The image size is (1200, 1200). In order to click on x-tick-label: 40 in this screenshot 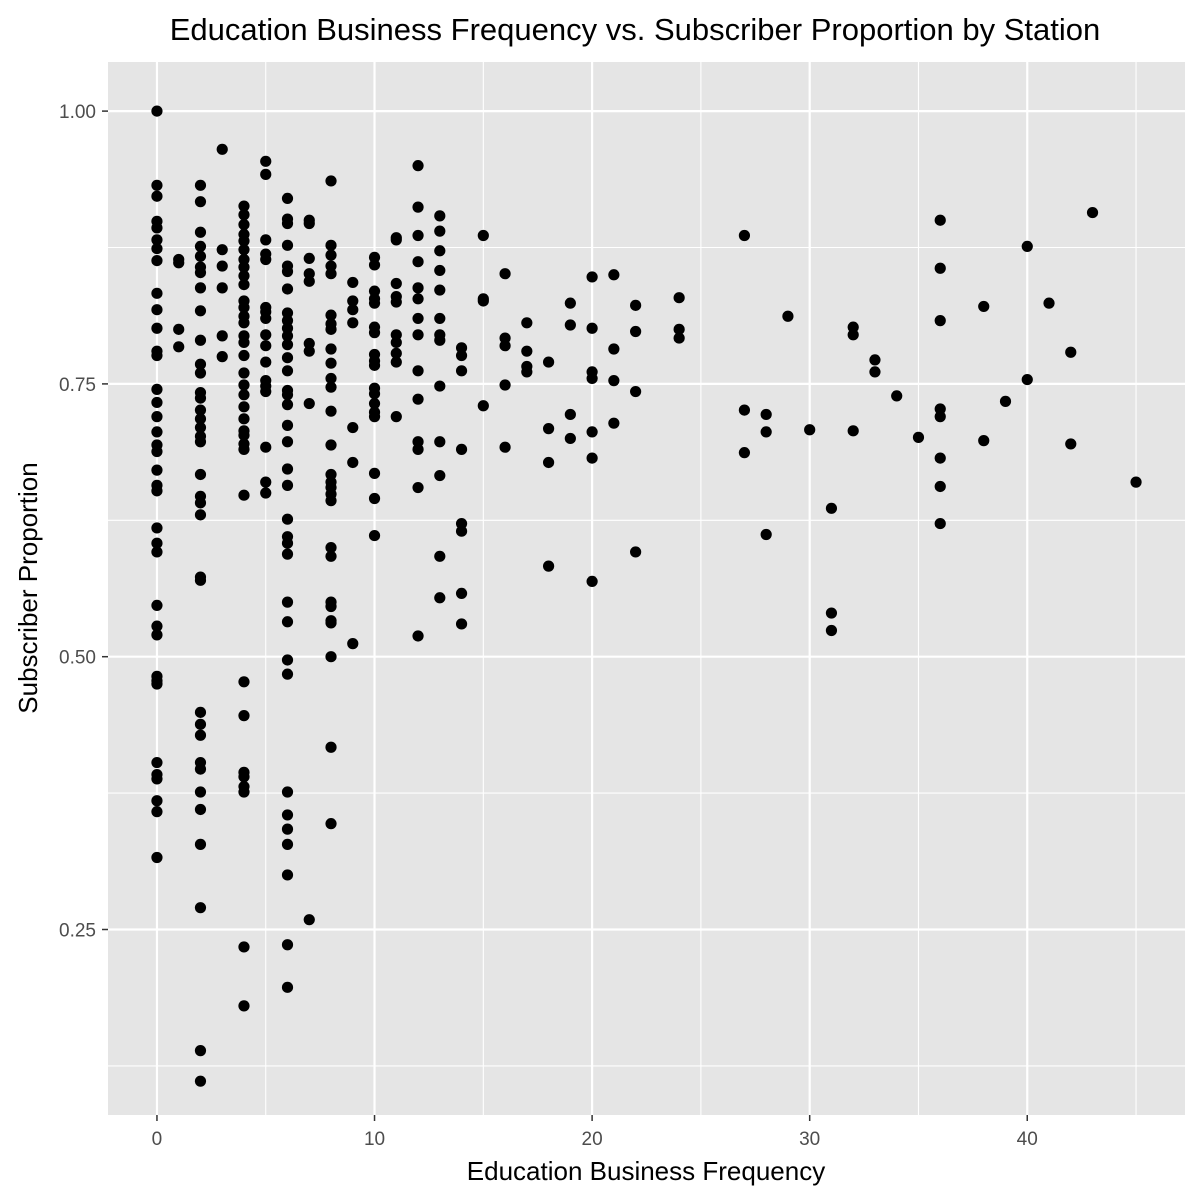, I will do `click(1027, 1139)`.